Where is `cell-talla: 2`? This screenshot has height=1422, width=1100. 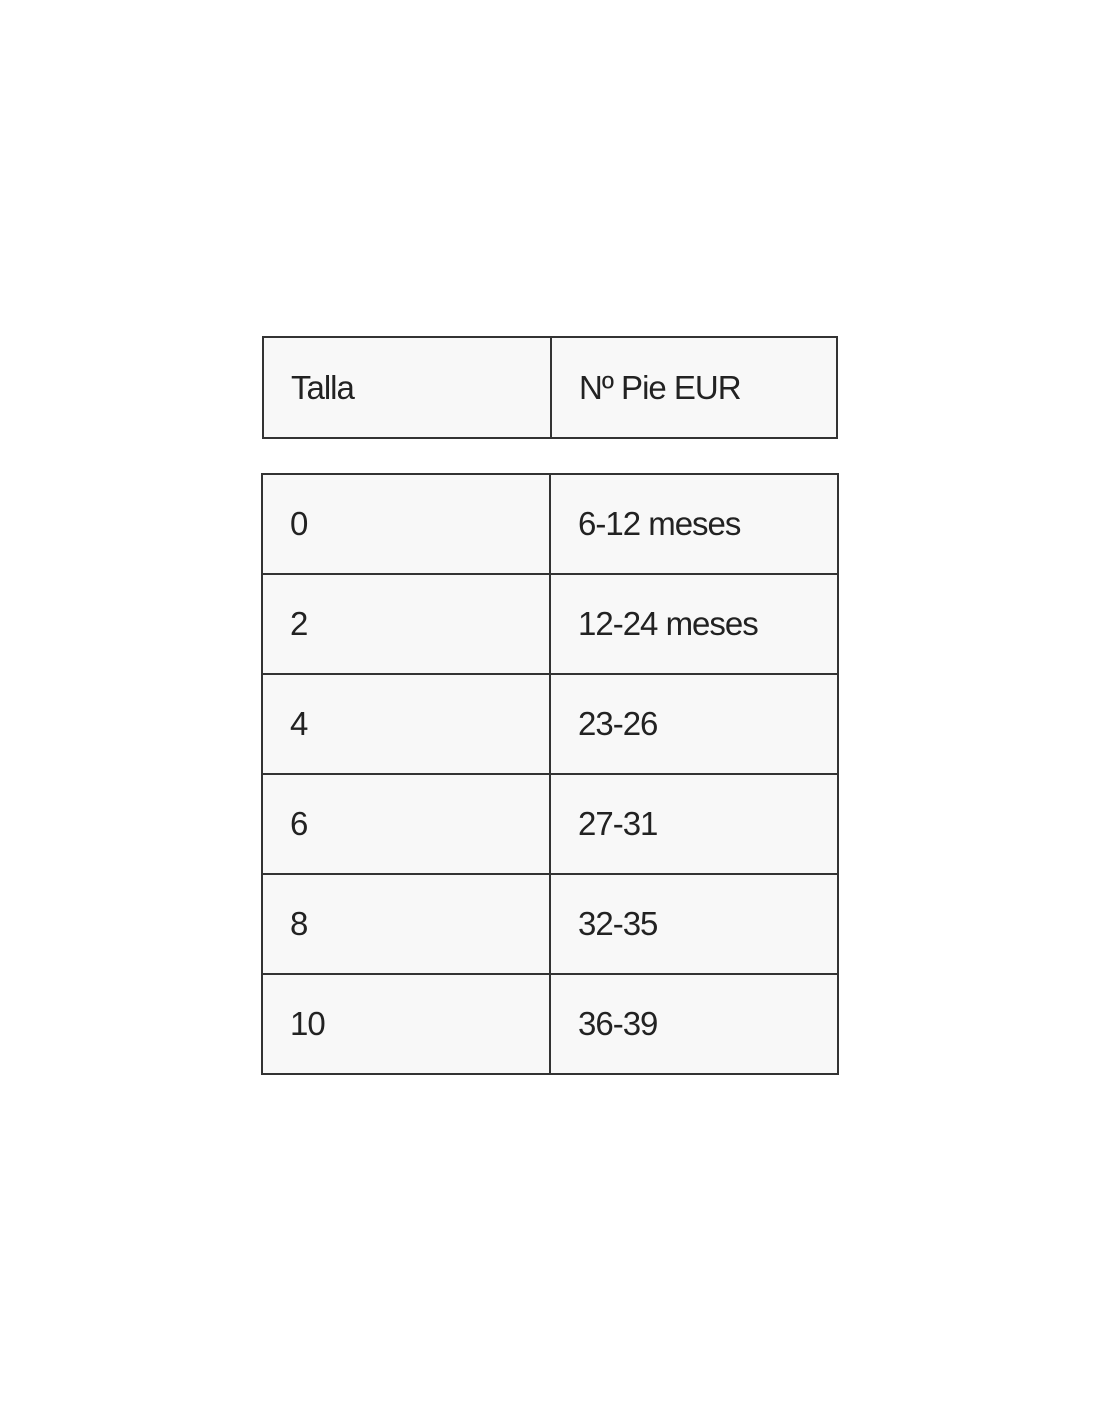
cell-talla: 2 is located at coordinates (406, 624).